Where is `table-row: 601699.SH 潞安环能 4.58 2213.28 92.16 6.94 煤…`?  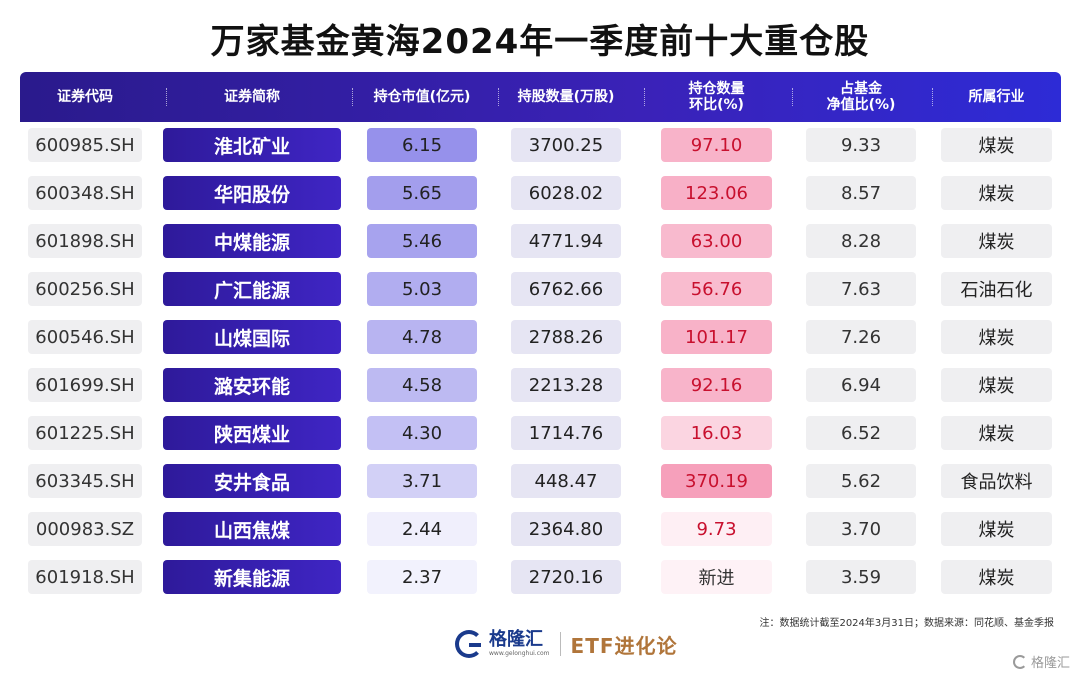
table-row: 601699.SH 潞安环能 4.58 2213.28 92.16 6.94 煤… is located at coordinates (540, 385).